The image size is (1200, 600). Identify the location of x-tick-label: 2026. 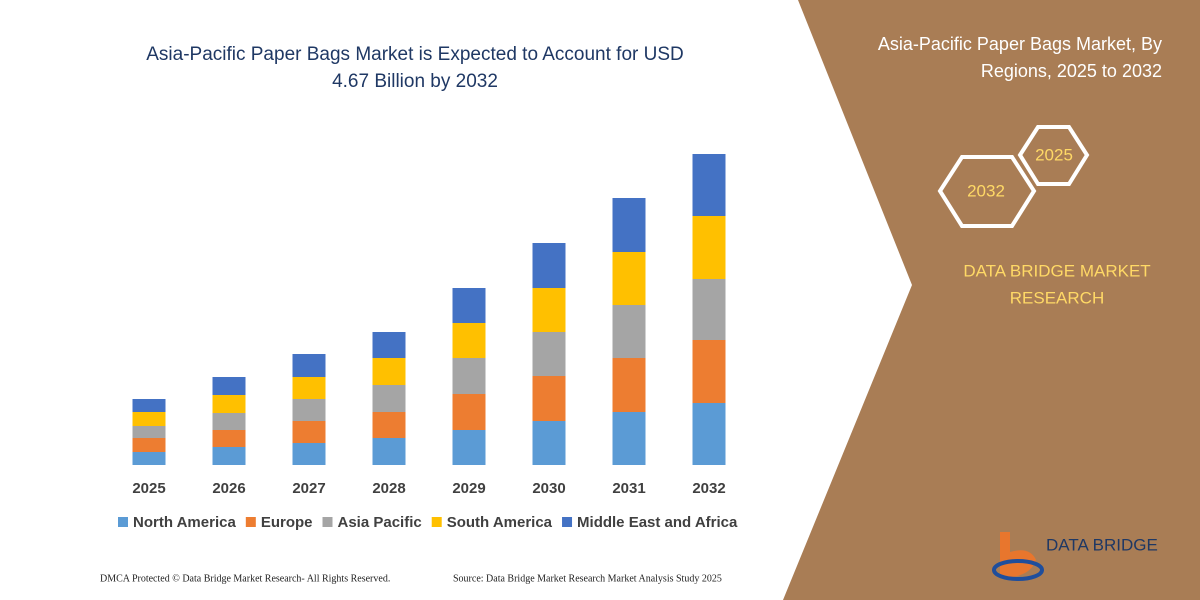
(228, 488).